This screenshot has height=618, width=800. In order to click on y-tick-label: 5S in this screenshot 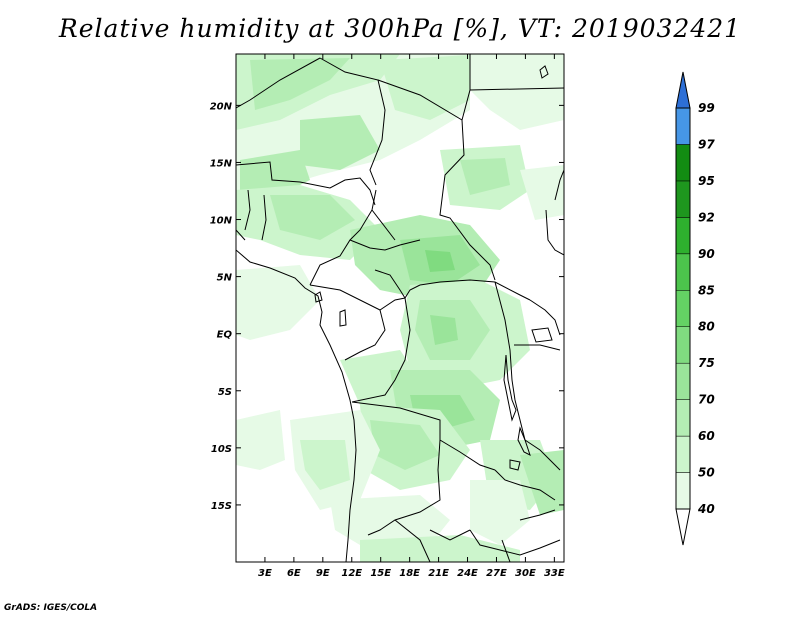, I will do `click(225, 392)`.